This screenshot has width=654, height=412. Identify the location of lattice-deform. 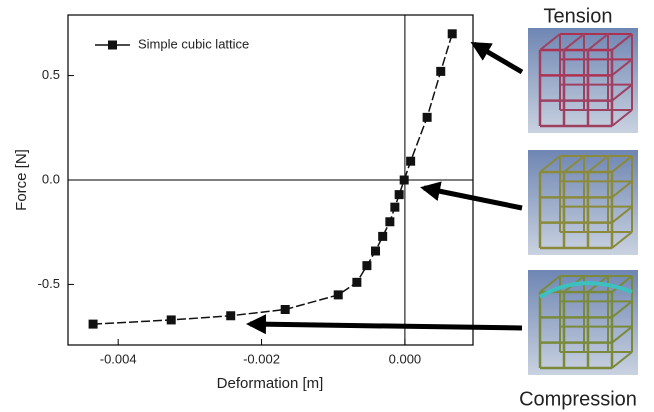
(585, 290).